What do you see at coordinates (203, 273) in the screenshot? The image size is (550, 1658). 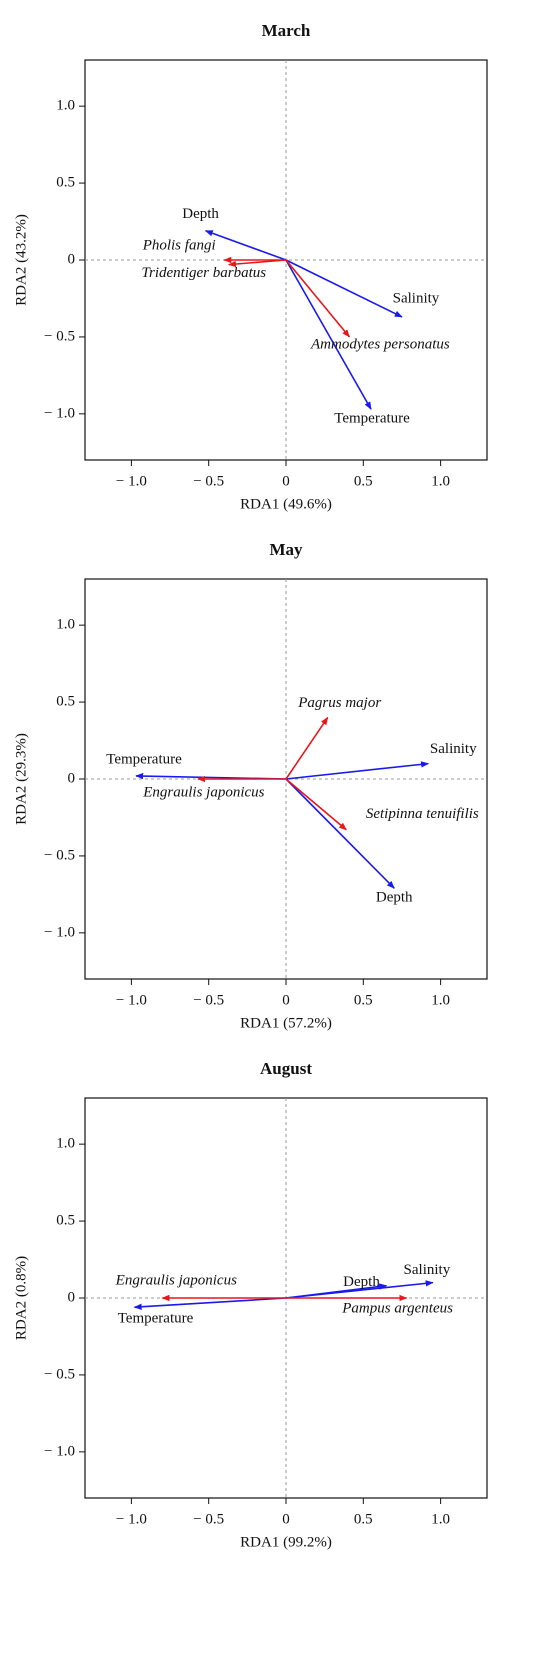 I see `species-label: Tridentiger barbatus` at bounding box center [203, 273].